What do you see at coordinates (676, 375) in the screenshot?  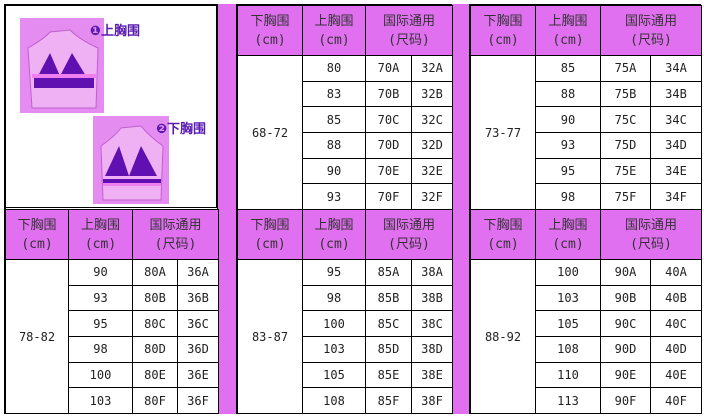 I see `intl-size: 40E` at bounding box center [676, 375].